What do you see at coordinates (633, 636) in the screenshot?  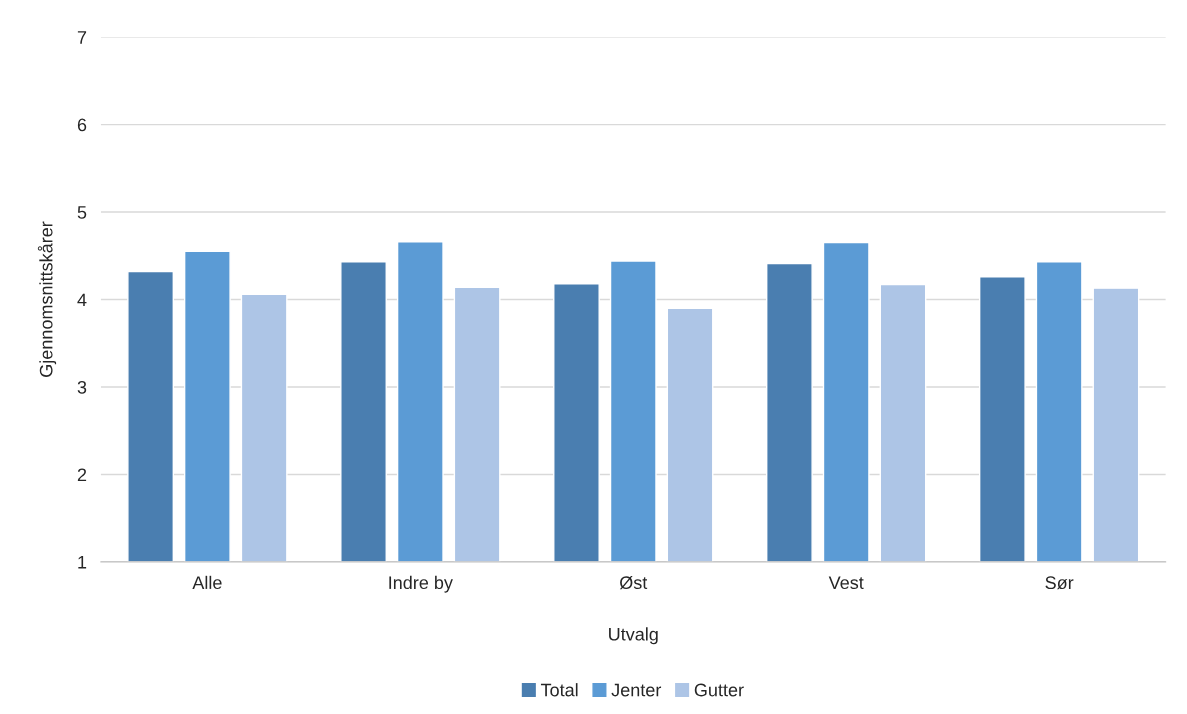 I see `x-axis-title: Utvalg` at bounding box center [633, 636].